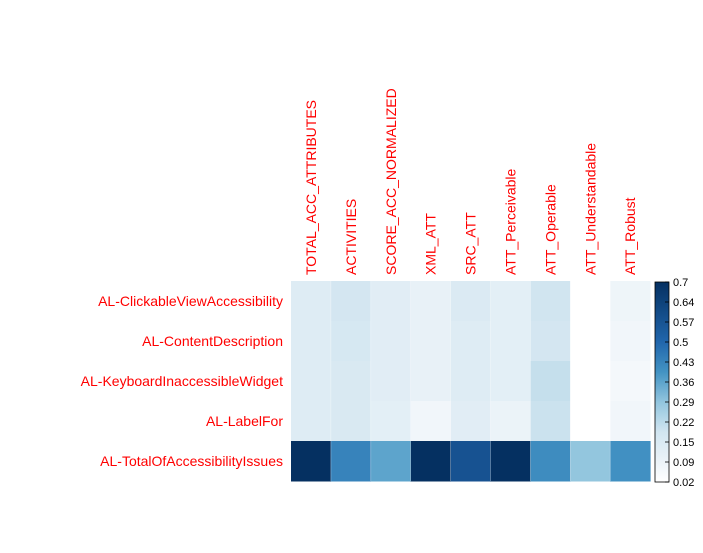 This screenshot has height=553, width=703. I want to click on column-label: ATT_Understandable, so click(590, 209).